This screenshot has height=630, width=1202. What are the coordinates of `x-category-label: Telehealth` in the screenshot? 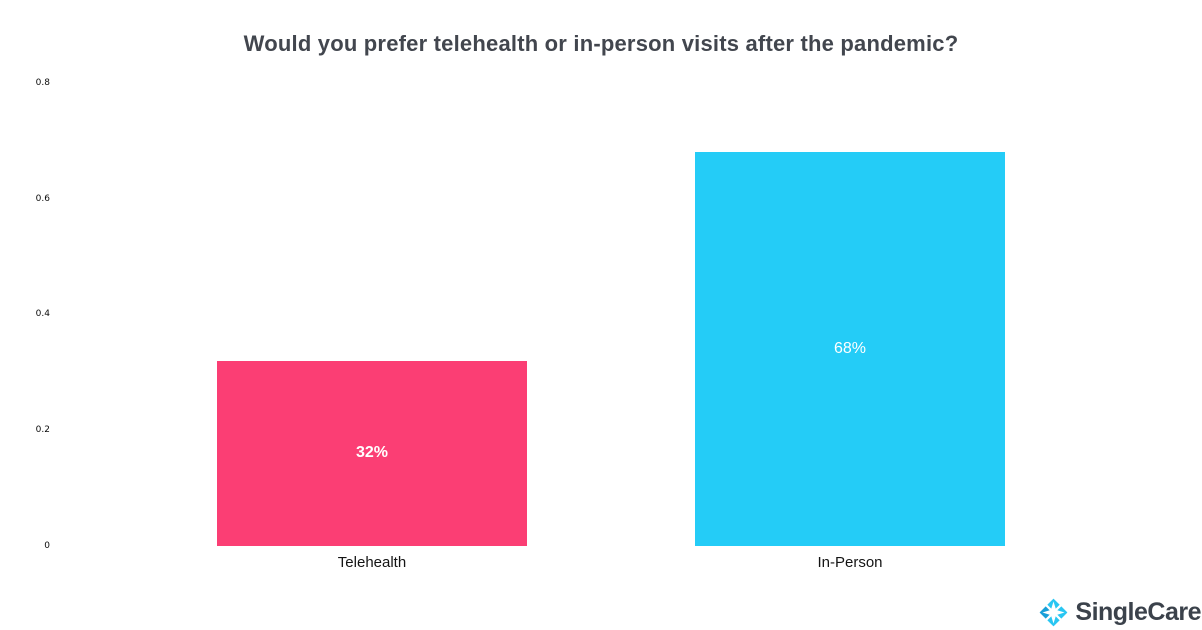 It's located at (372, 562).